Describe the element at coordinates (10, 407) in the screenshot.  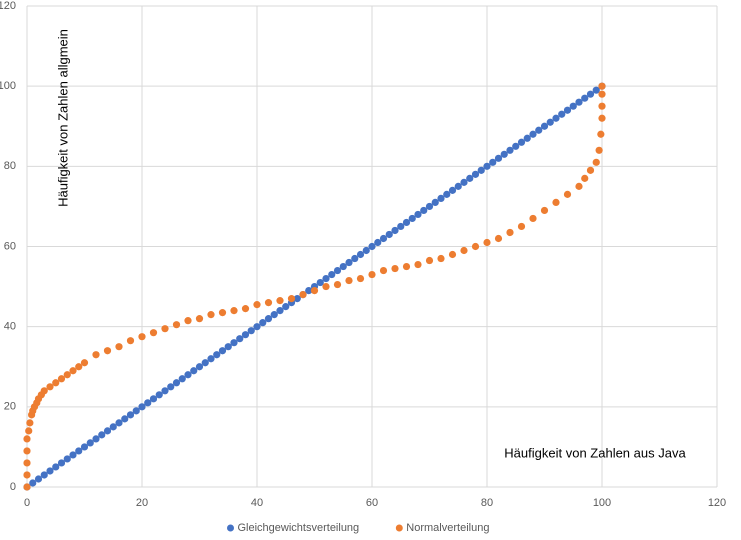
I see `y-tick-label: 20` at that location.